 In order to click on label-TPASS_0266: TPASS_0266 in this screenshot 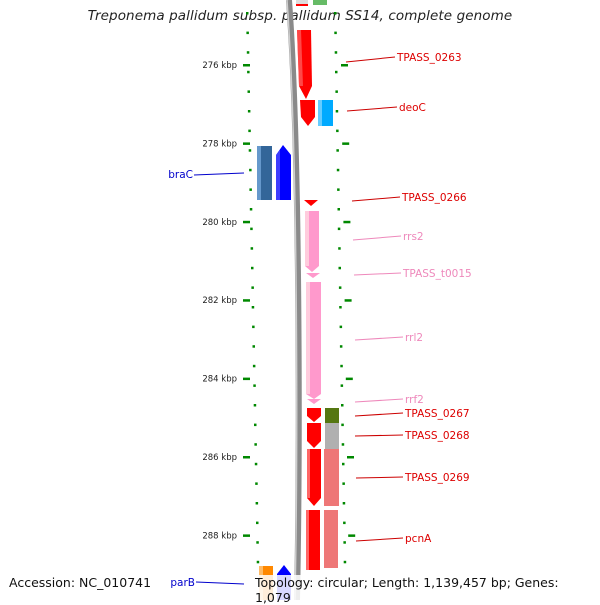, I will do `click(434, 198)`.